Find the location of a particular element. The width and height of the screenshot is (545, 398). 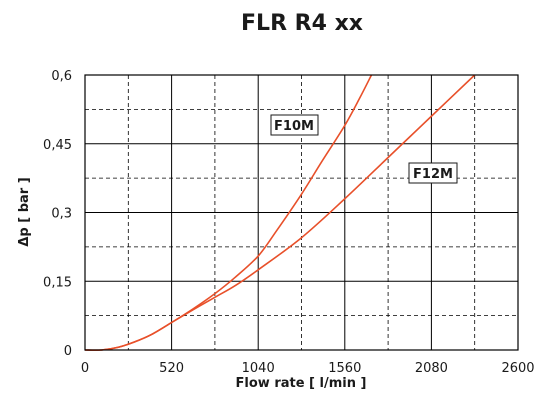

series-label-f12m-text: F12M is located at coordinates (433, 174).